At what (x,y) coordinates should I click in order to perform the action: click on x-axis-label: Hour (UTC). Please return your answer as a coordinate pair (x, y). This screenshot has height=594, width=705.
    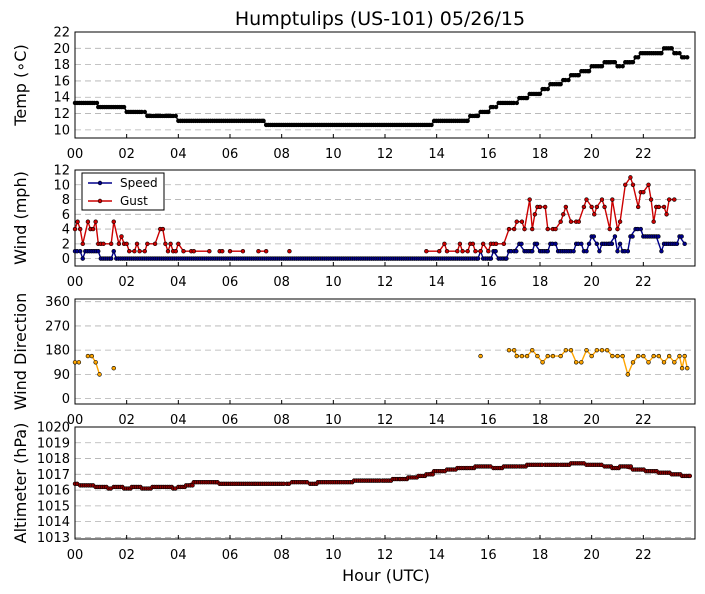
    Looking at the image, I should click on (386, 575).